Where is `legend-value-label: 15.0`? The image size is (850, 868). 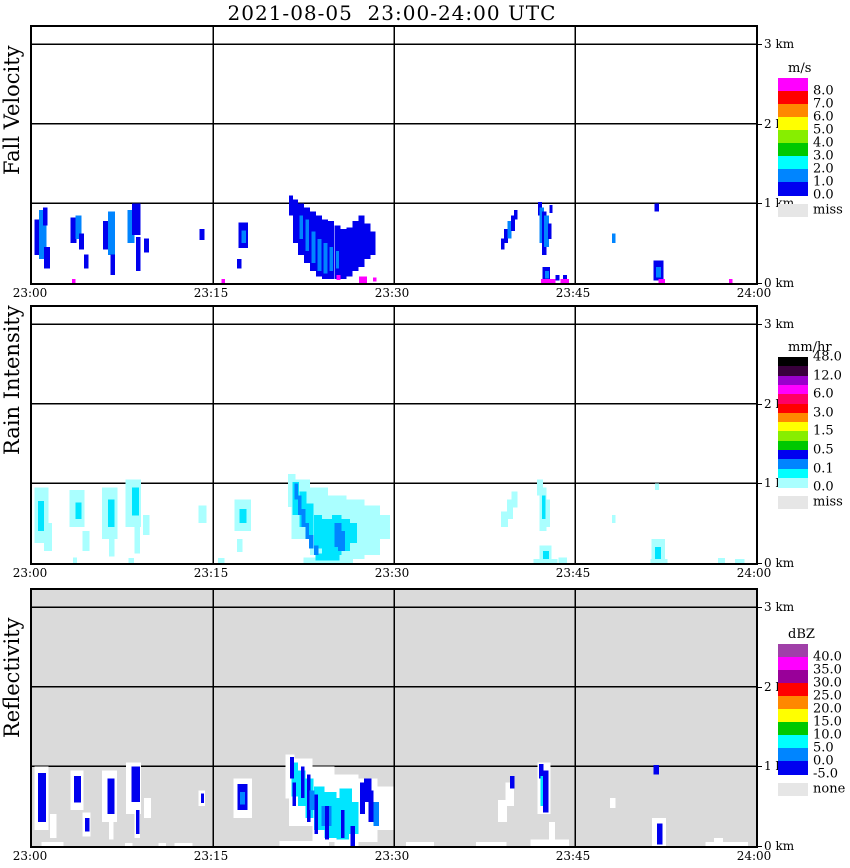
legend-value-label: 15.0 is located at coordinates (827, 722).